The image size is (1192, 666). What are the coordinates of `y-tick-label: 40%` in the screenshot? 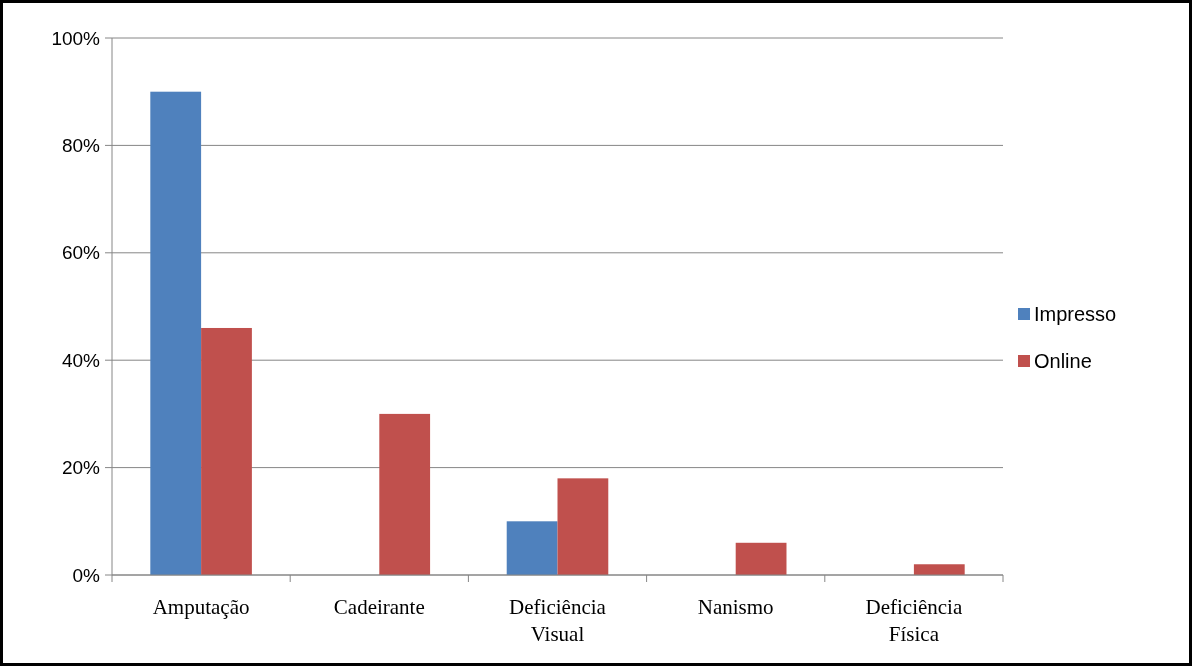 It's located at (81, 360).